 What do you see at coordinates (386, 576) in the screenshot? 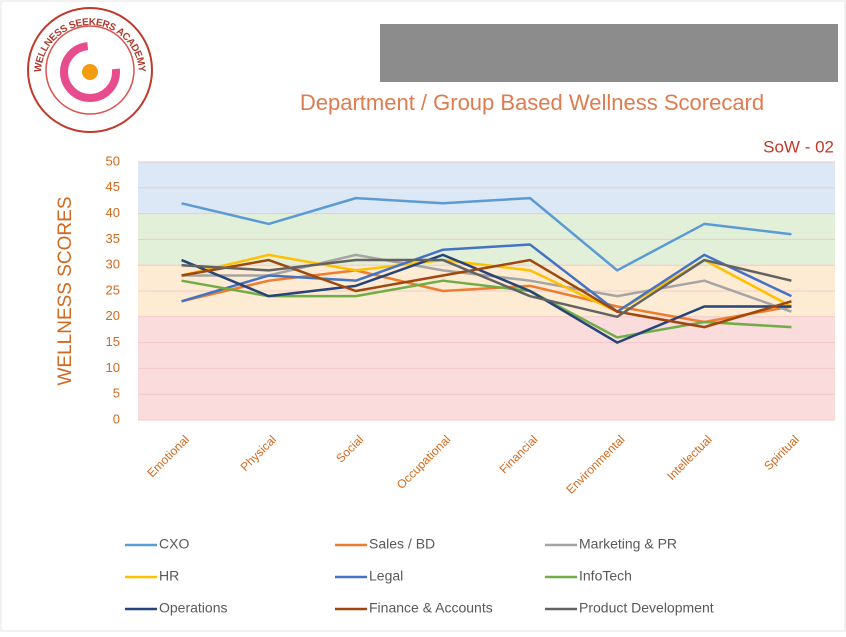
I see `legend-label: Legal` at bounding box center [386, 576].